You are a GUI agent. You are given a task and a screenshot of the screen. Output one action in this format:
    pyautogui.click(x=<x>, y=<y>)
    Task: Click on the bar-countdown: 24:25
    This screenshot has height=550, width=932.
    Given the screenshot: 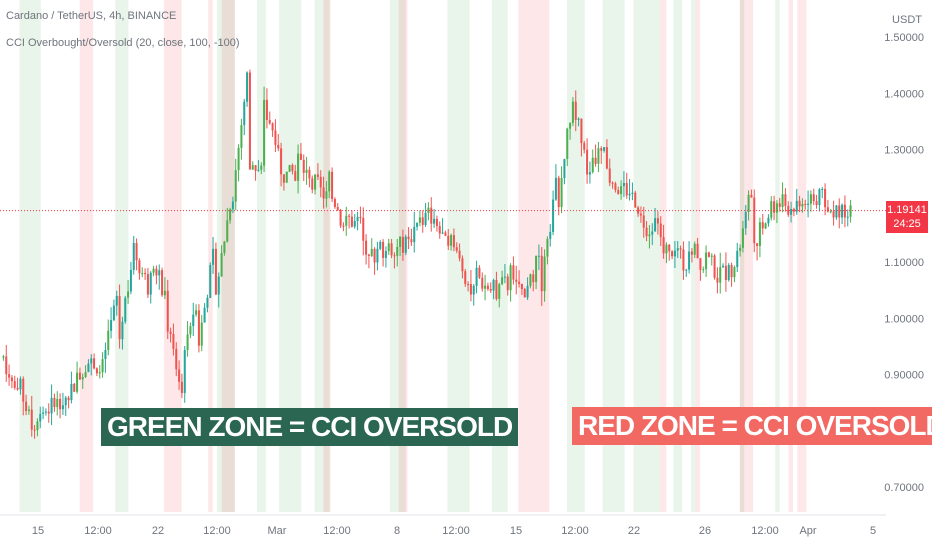 What is the action you would take?
    pyautogui.click(x=907, y=224)
    